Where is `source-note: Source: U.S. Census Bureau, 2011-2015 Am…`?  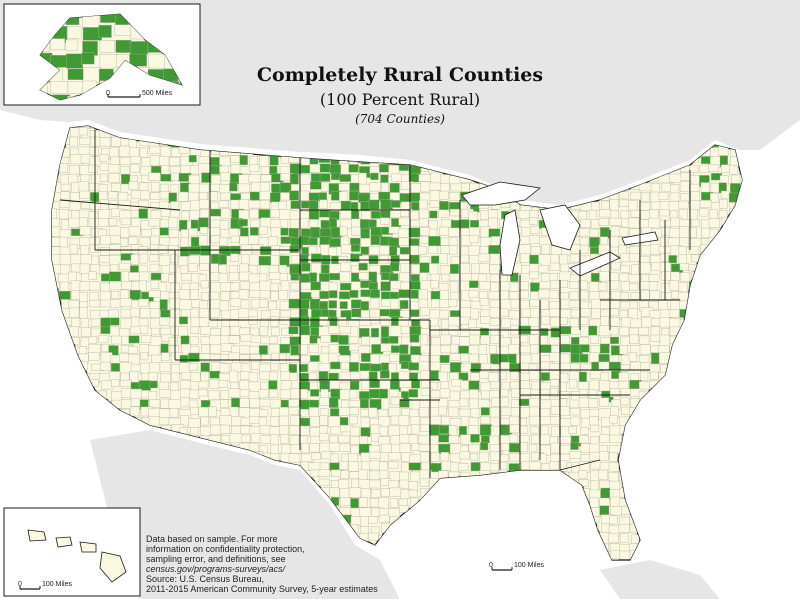 source-note: Source: U.S. Census Bureau, 2011-2015 Am… is located at coordinates (296, 584).